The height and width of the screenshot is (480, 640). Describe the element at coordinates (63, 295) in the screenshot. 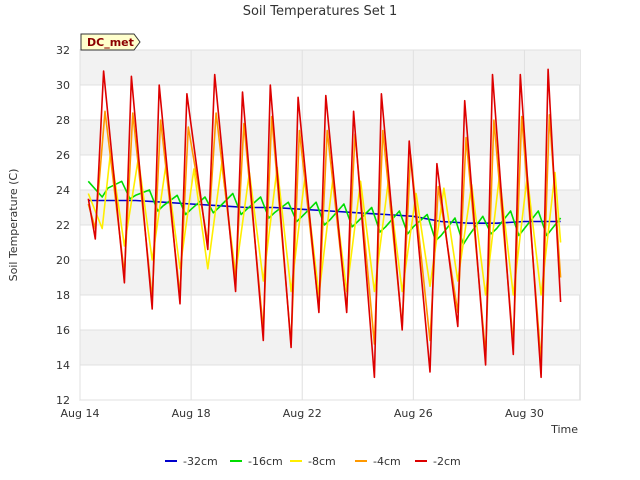

I see `y-tick-label: 18` at that location.